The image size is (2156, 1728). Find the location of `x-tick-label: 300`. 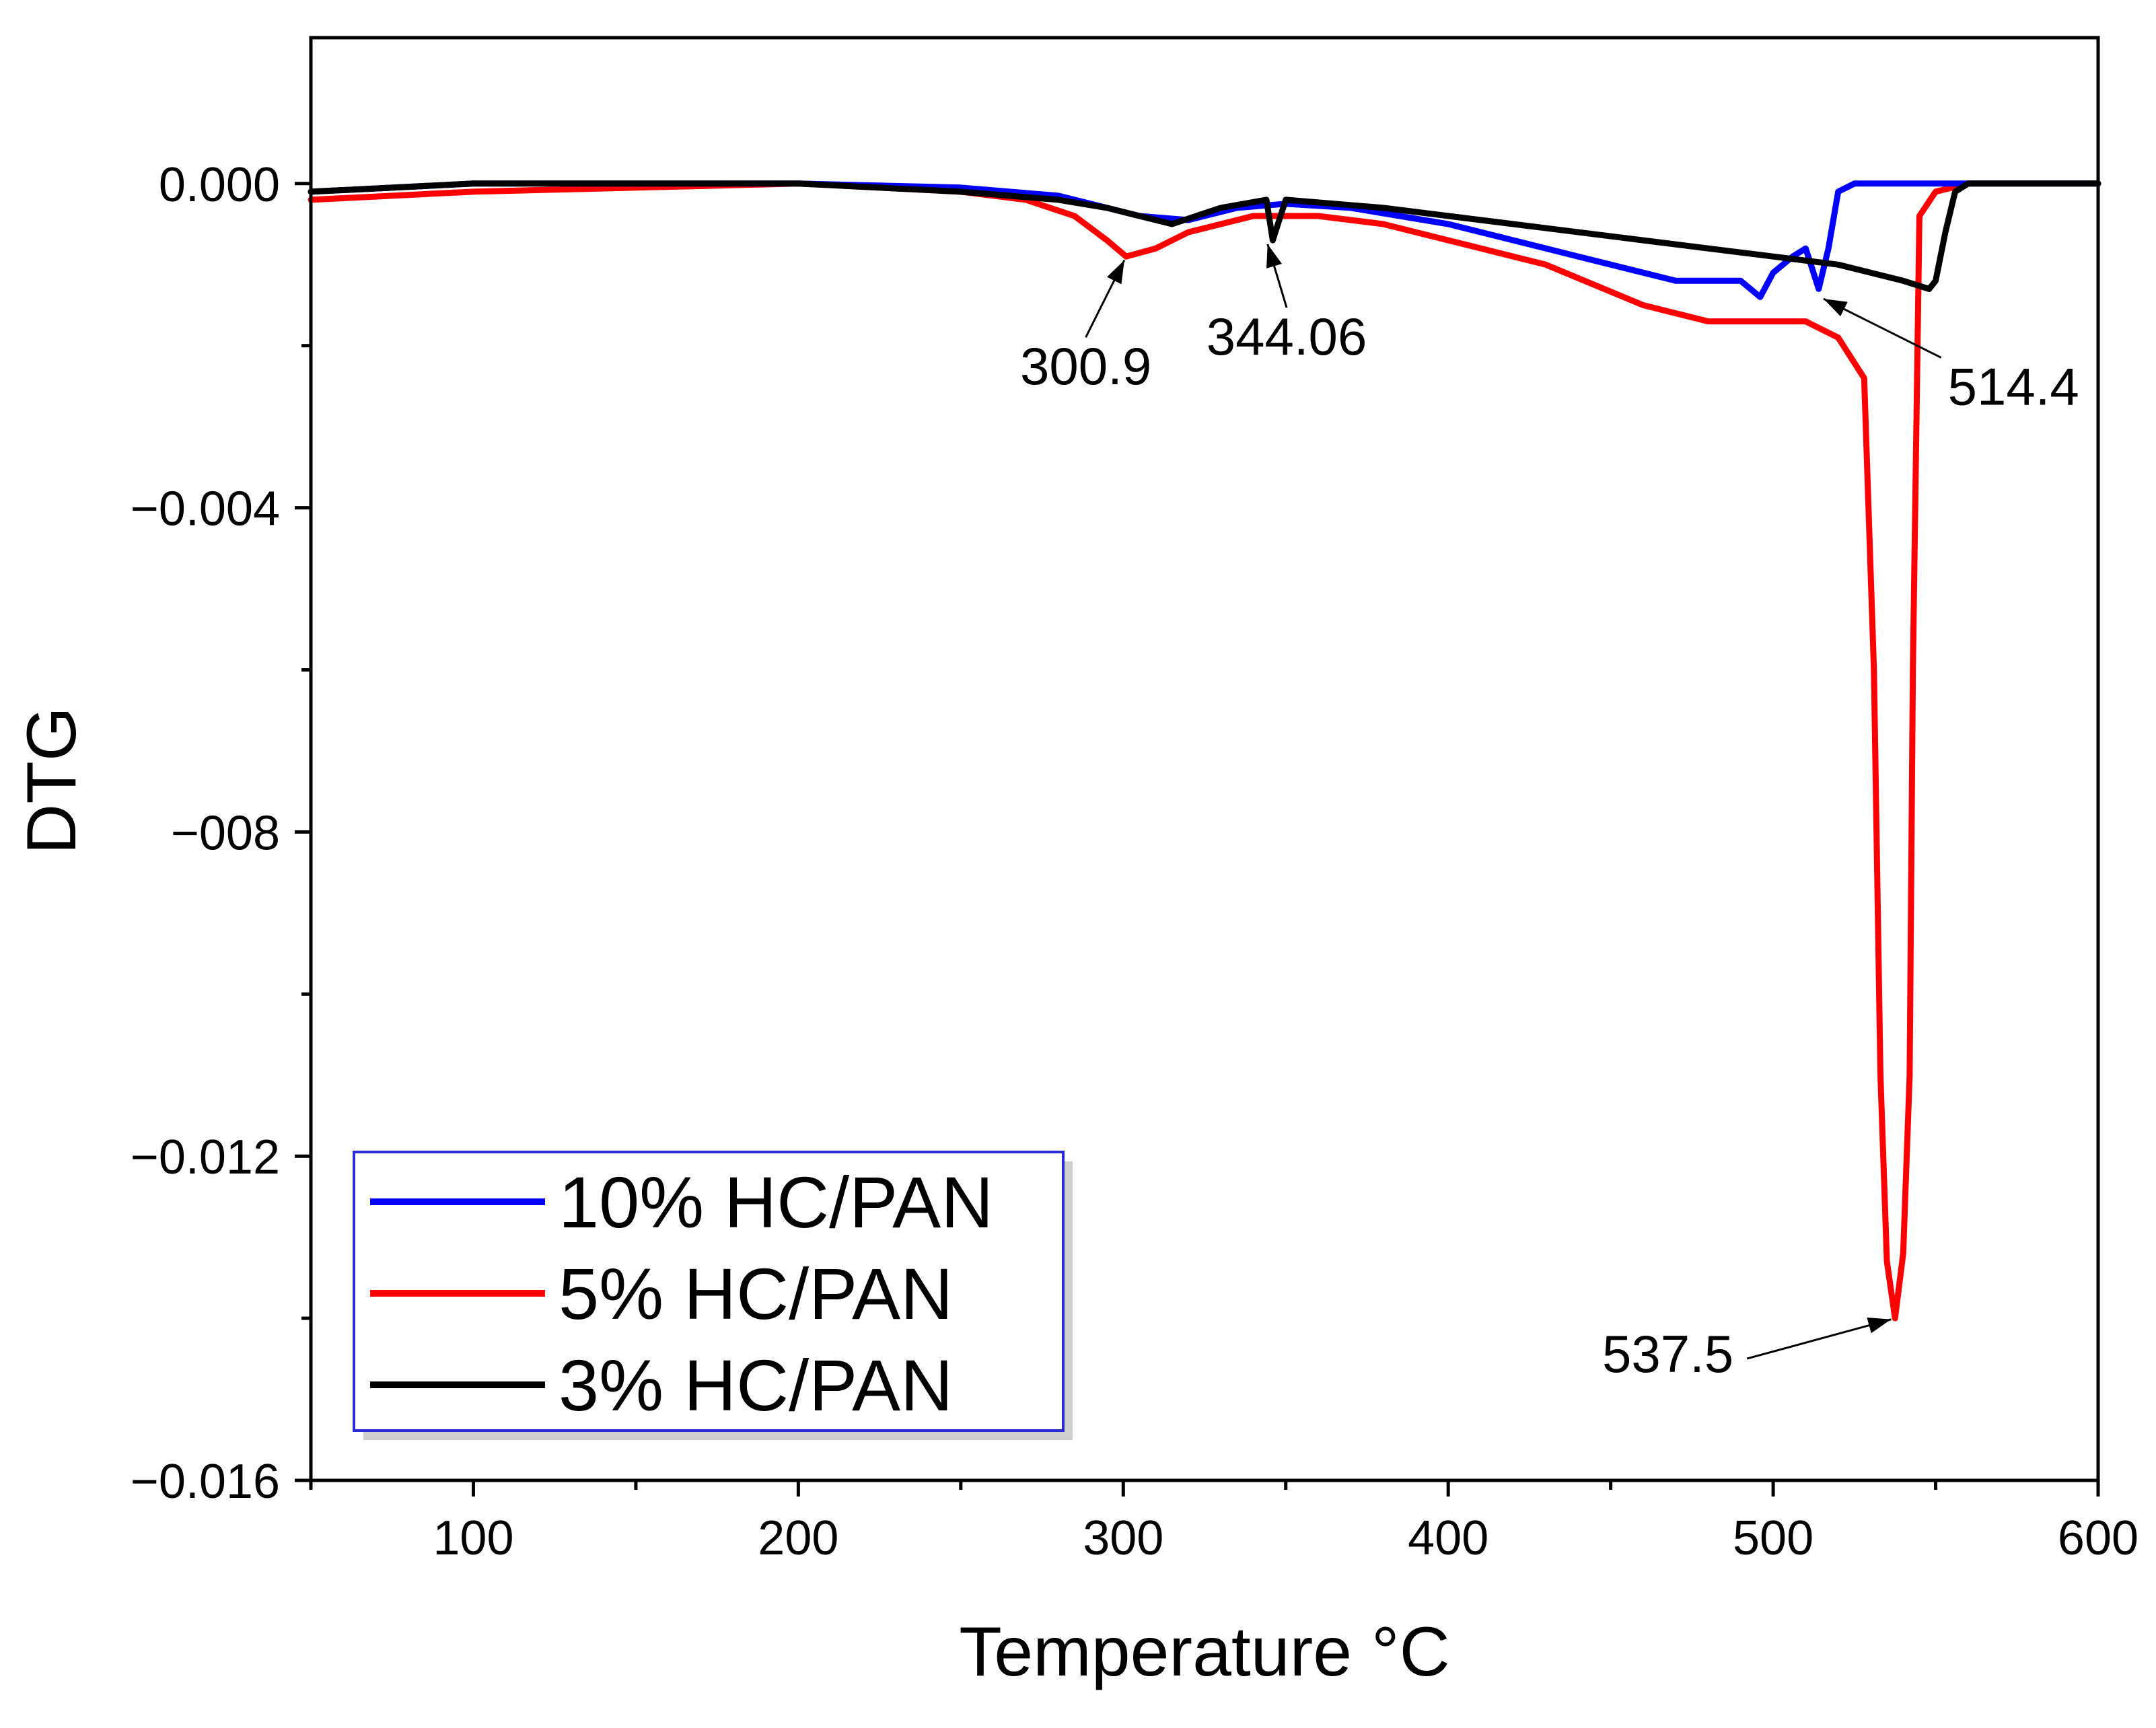

x-tick-label: 300 is located at coordinates (1123, 1538).